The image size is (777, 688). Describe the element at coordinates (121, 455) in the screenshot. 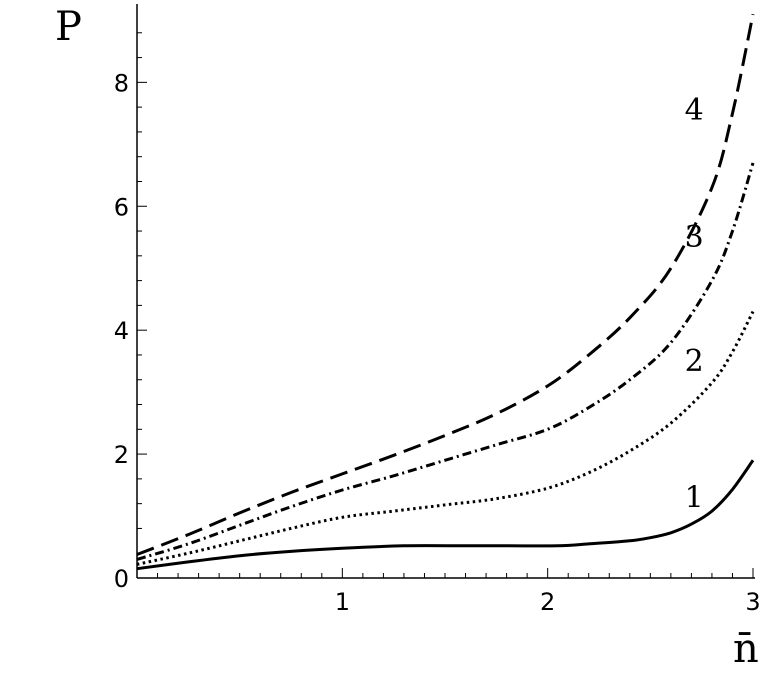

I see `y-tick-label: 2` at that location.